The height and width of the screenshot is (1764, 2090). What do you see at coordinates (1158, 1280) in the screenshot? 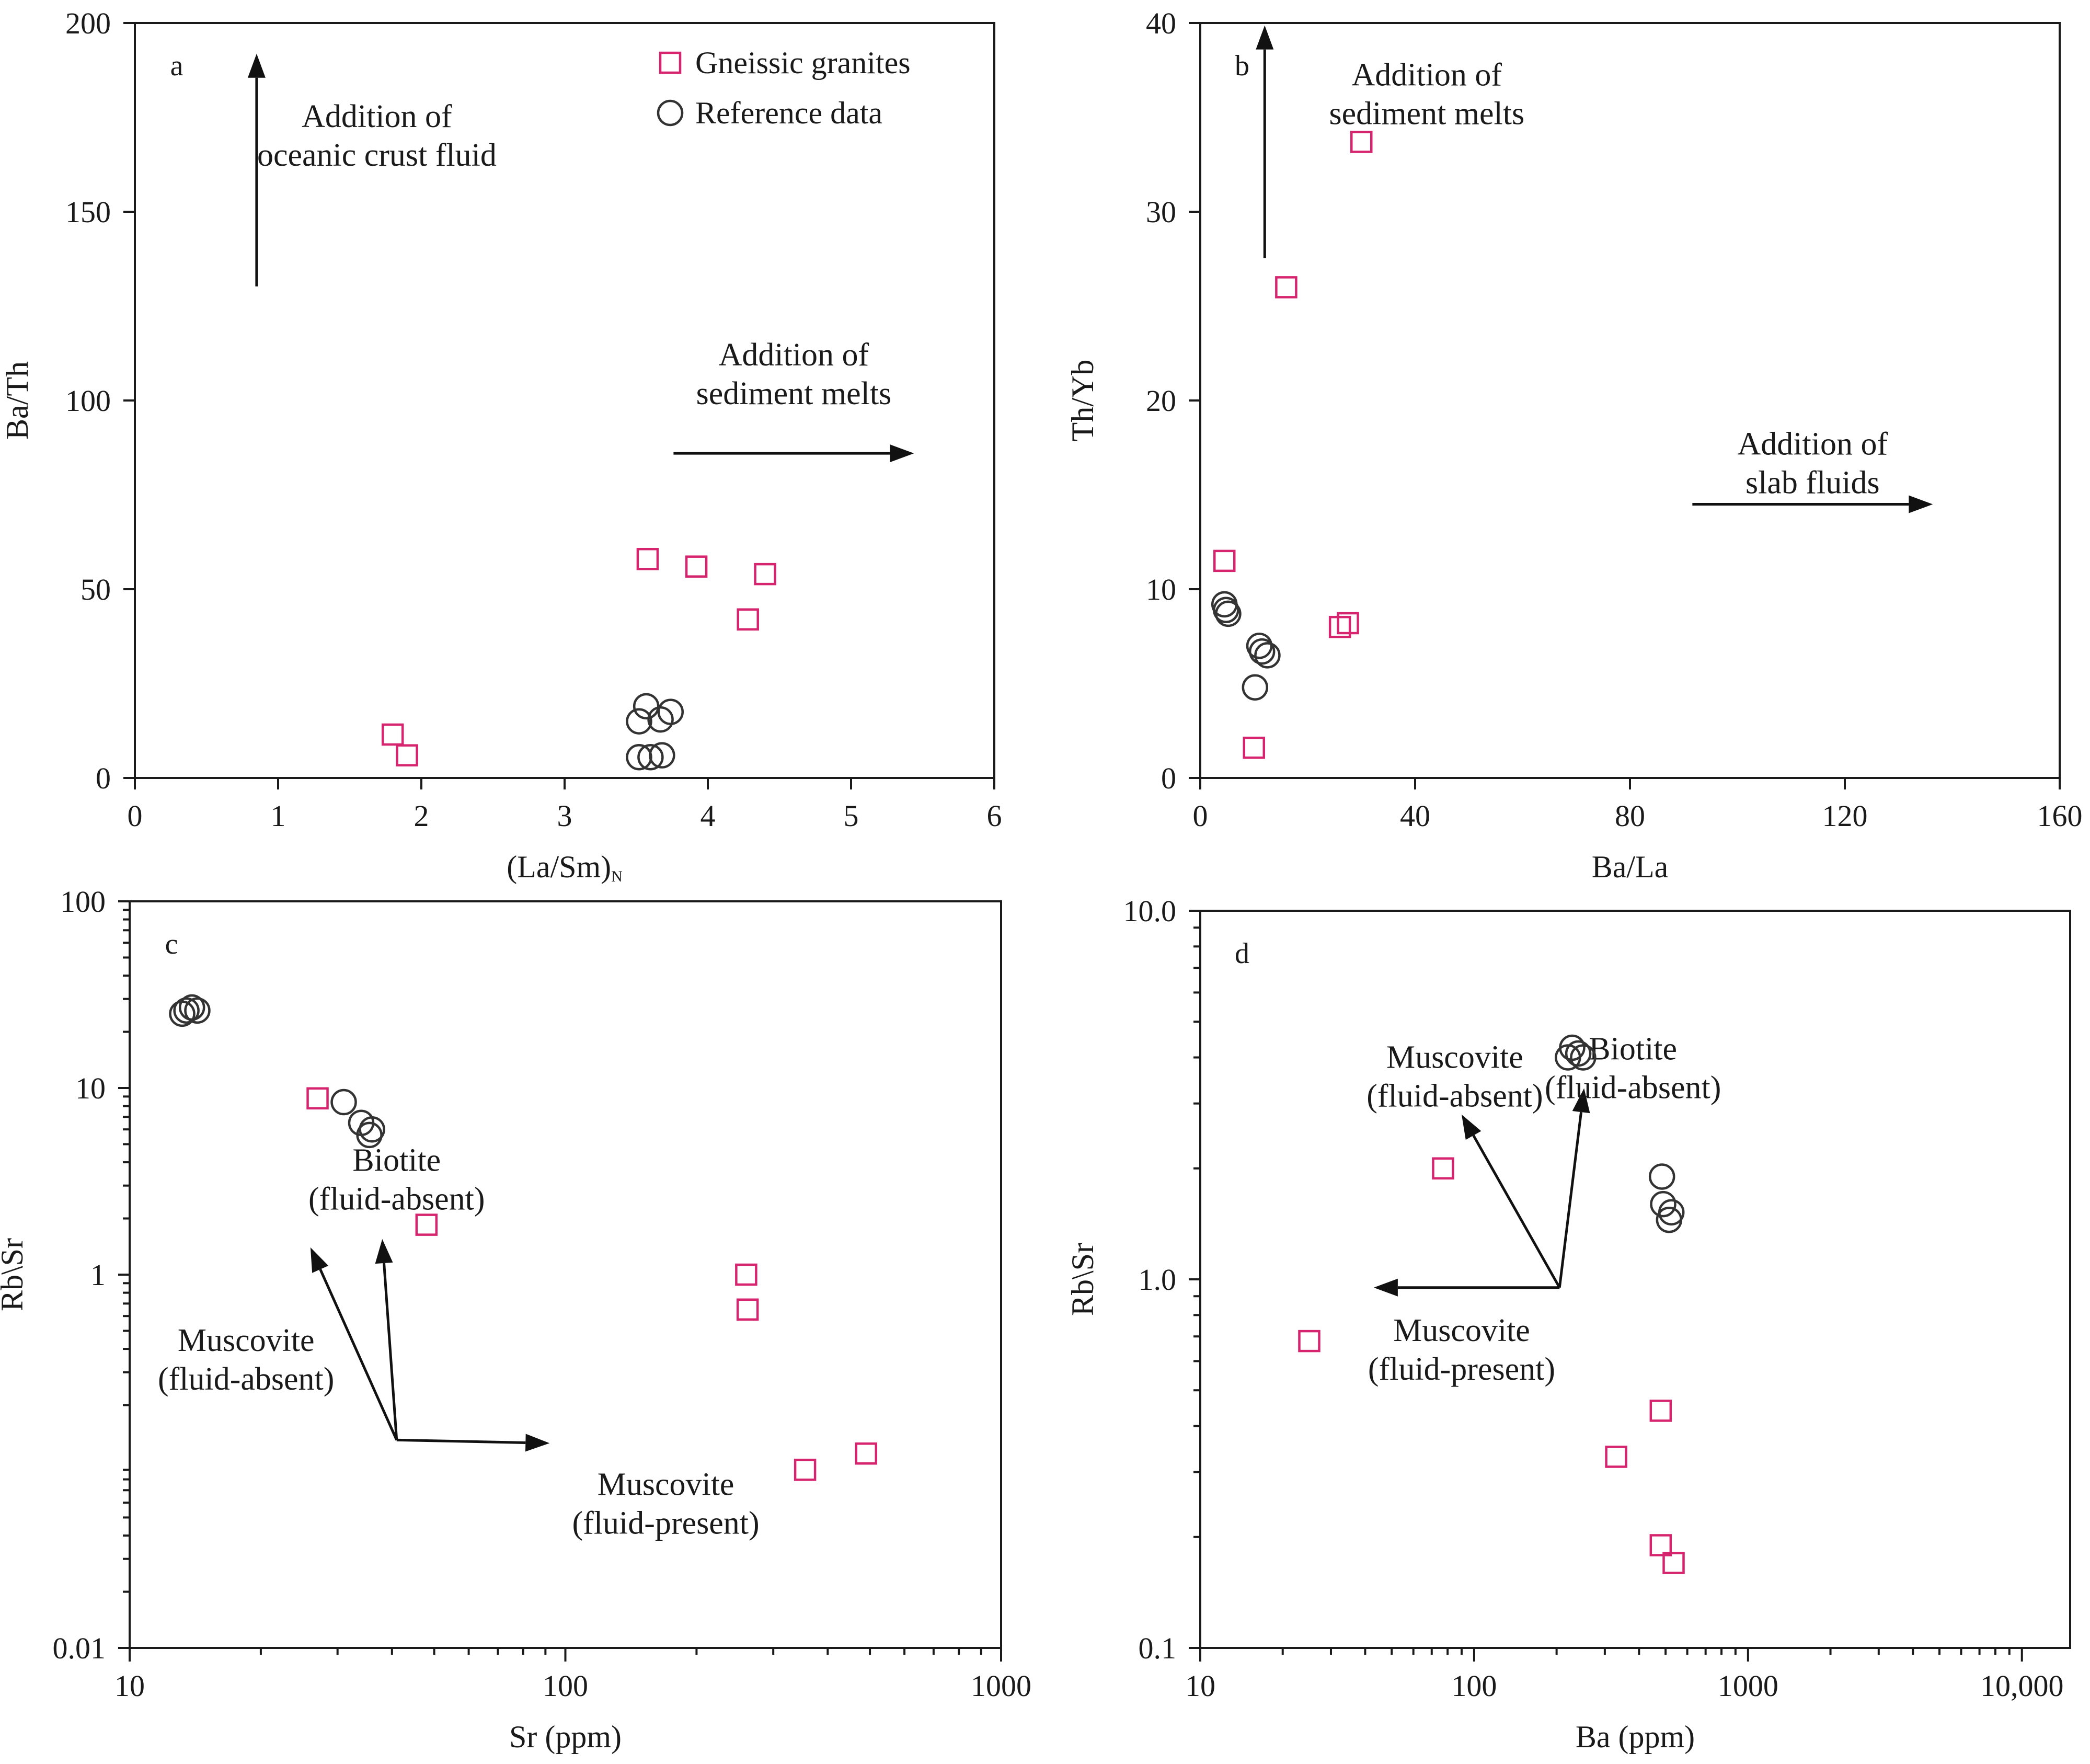
I see `panel-d-y-tick-label: 1.0` at bounding box center [1158, 1280].